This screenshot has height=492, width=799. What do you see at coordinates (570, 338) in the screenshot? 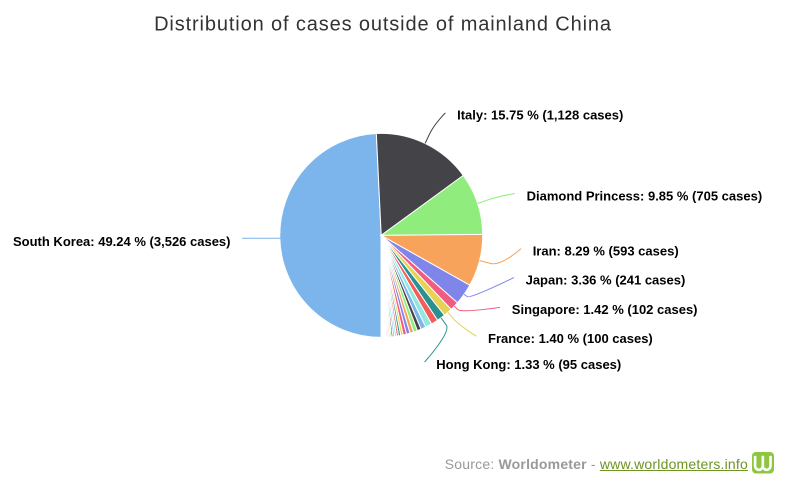
I see `svg-text: France: 1.40 % (100 cases)` at bounding box center [570, 338].